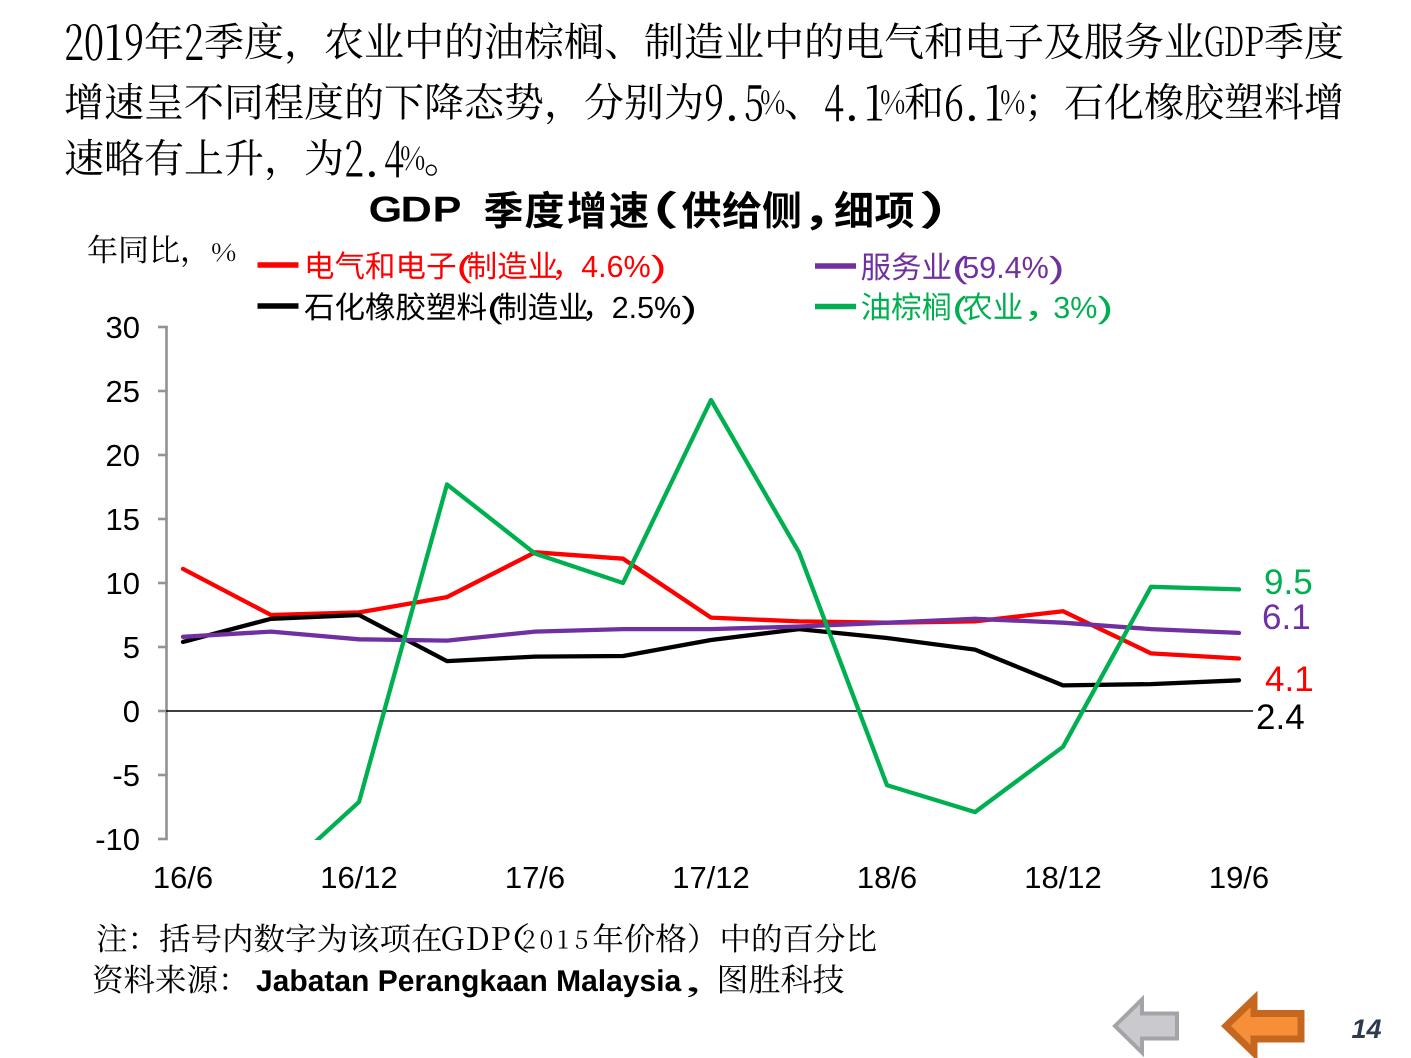  I want to click on svg-text: 17/12, so click(711, 877).